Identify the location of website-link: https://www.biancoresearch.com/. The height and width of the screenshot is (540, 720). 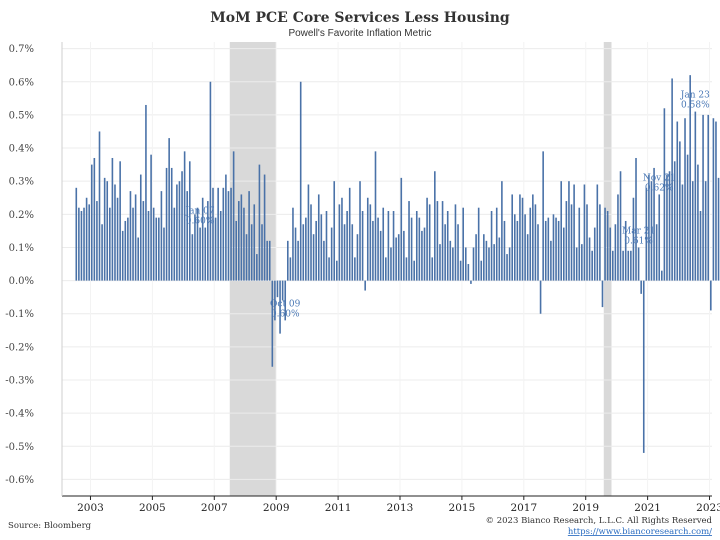
(640, 532).